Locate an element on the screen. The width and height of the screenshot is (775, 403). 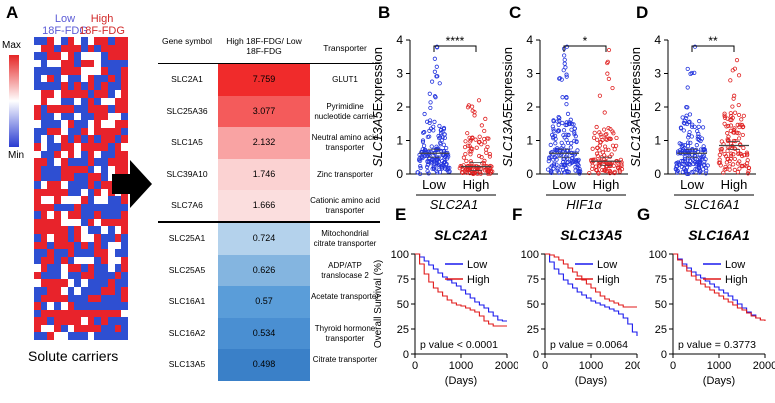
table-row: SLC13A5 0.498 Citrate transporter is located at coordinates (269, 365).